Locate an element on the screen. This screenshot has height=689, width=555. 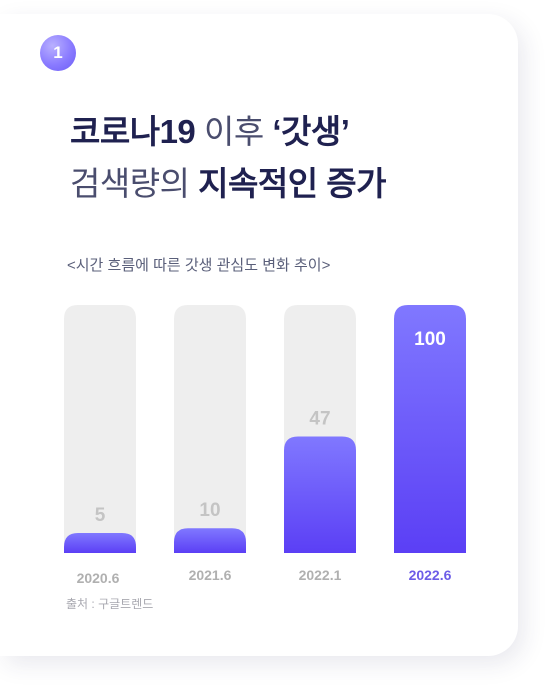
headline-light-1: 이후 is located at coordinates (234, 131).